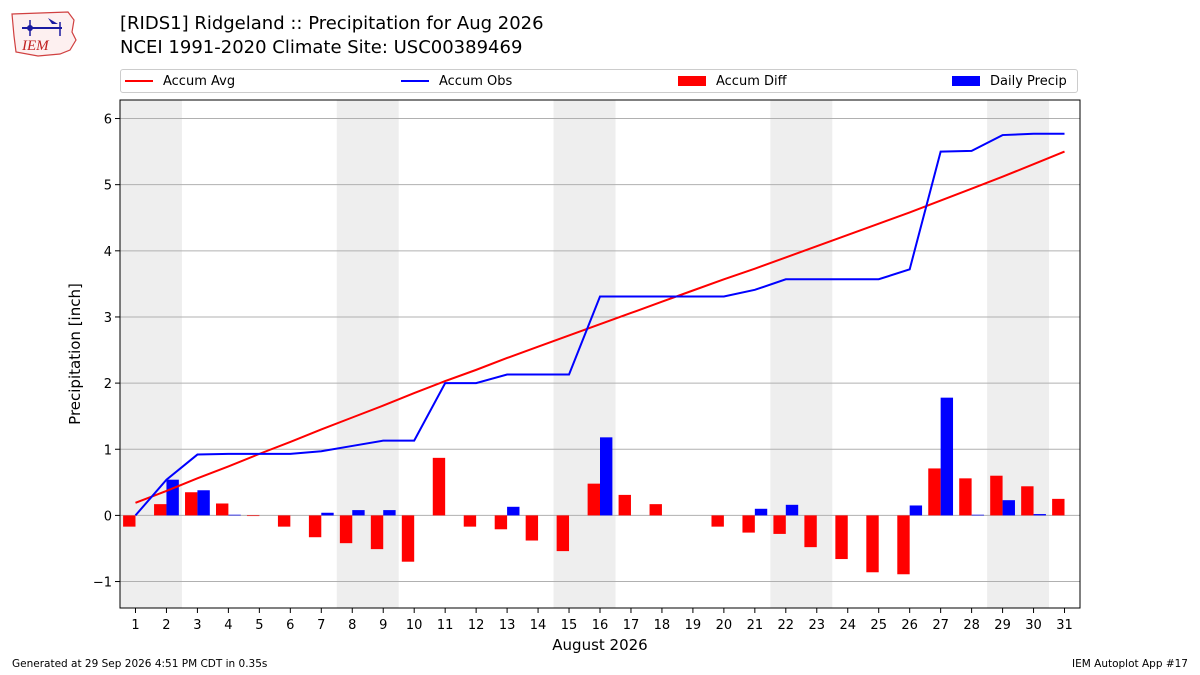 Image resolution: width=1200 pixels, height=675 pixels. What do you see at coordinates (197, 625) in the screenshot?
I see `x-tick-label: 3` at bounding box center [197, 625].